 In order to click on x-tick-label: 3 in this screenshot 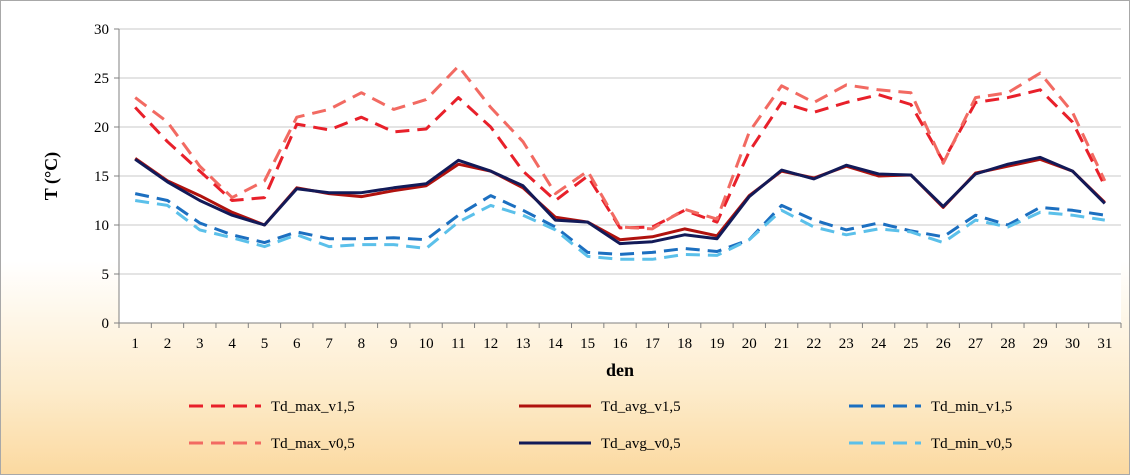, I will do `click(200, 344)`.